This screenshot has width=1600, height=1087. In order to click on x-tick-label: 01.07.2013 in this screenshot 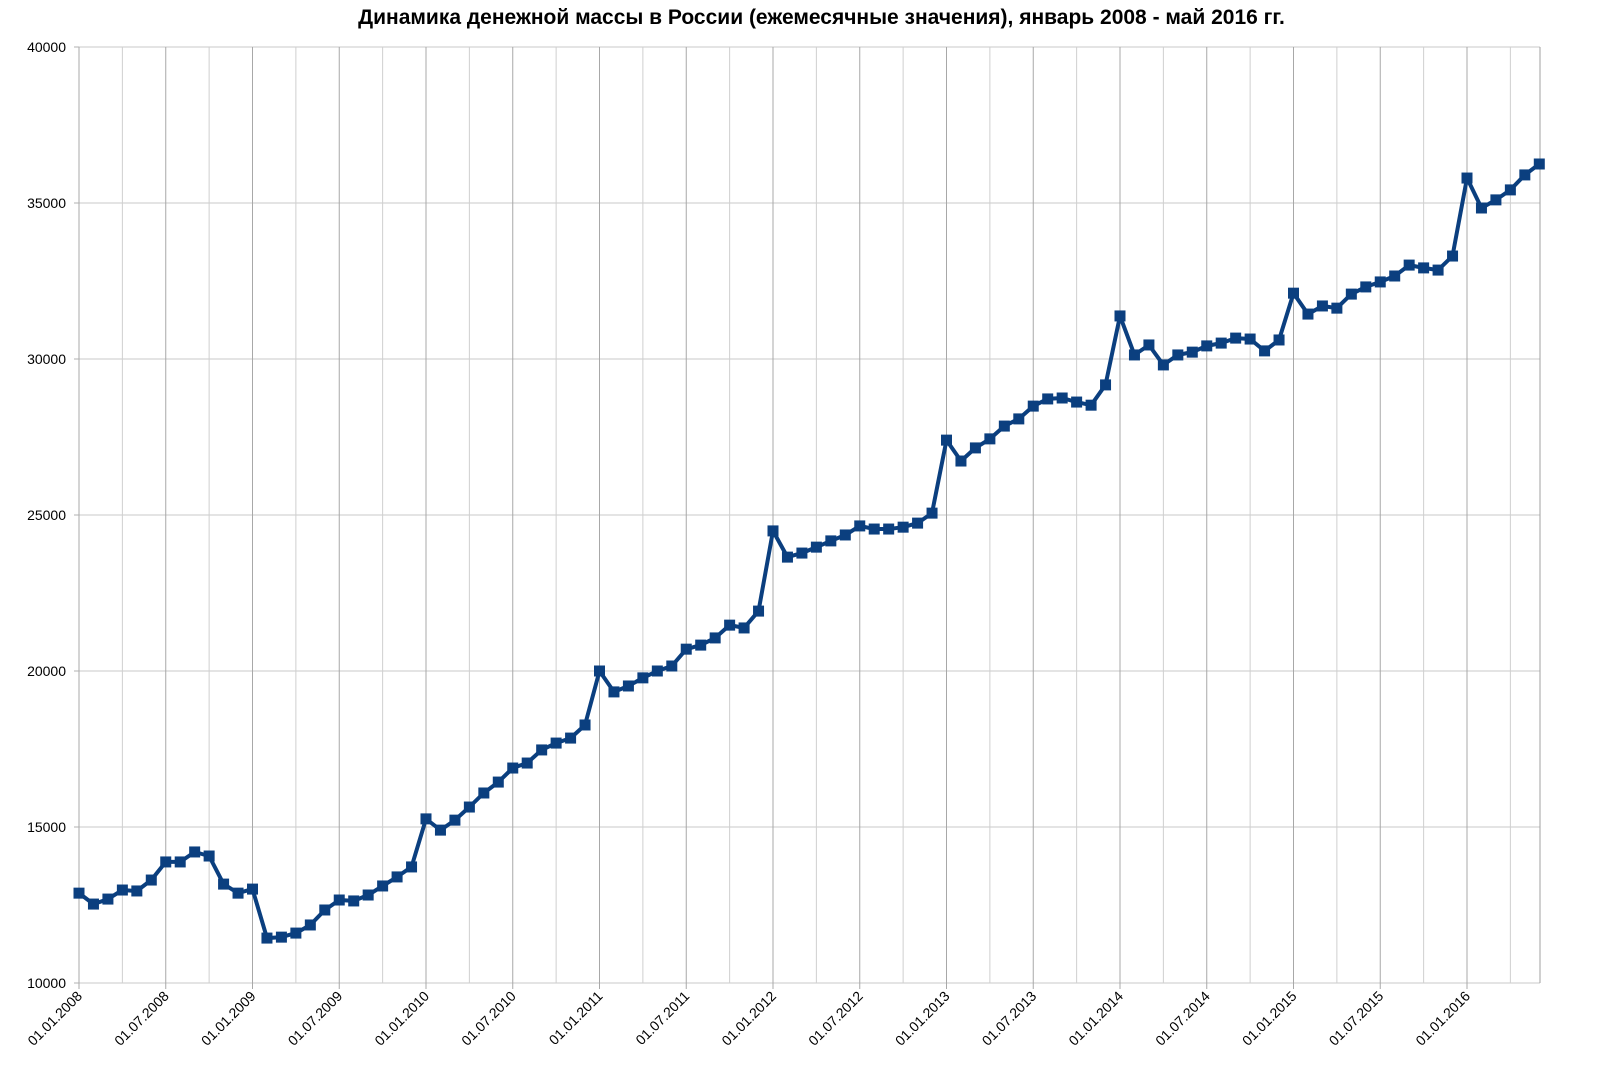, I will do `click(1009, 1018)`.